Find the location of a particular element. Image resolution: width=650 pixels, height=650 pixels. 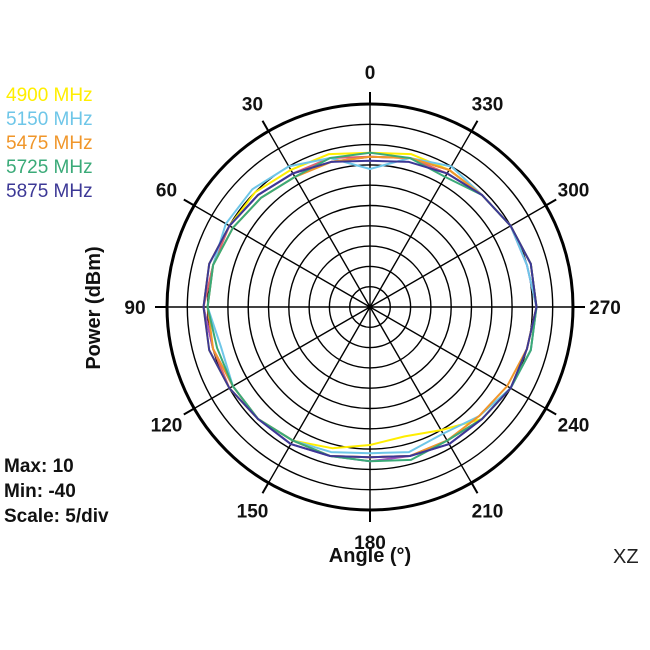

angle-tick-label: 300 is located at coordinates (574, 191).